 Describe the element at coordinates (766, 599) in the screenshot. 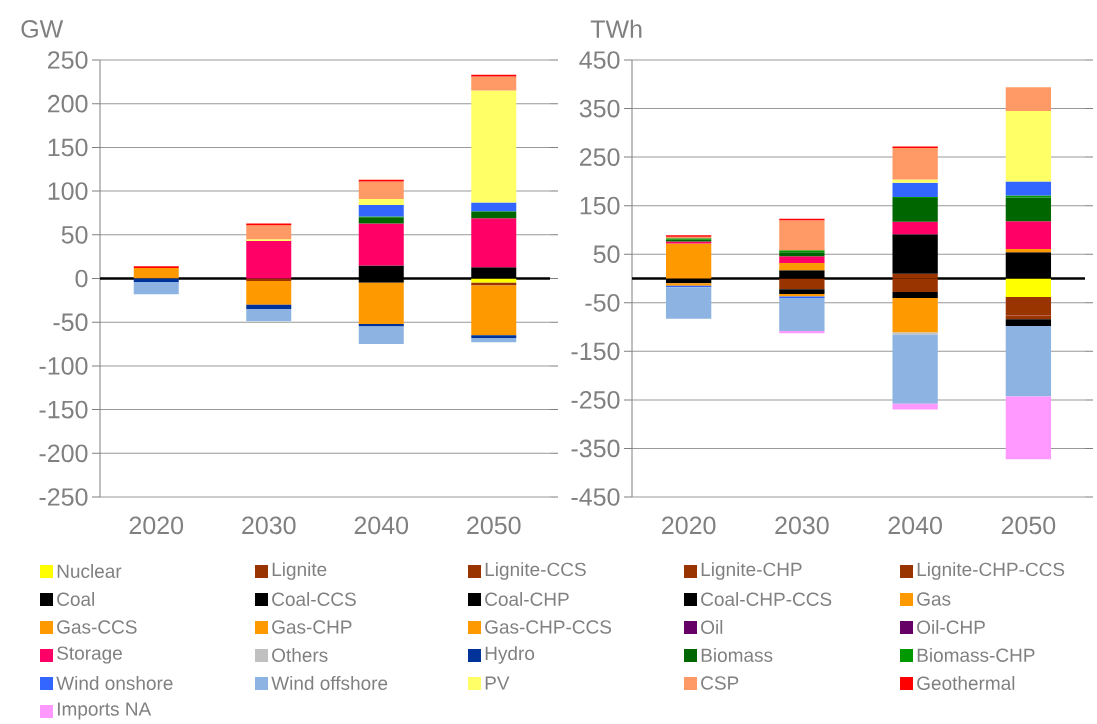

I see `legend-label: Coal-CHP-CCS` at that location.